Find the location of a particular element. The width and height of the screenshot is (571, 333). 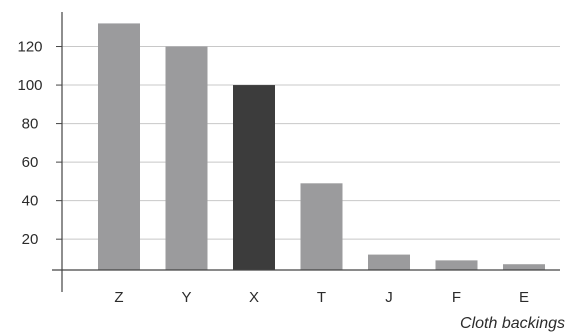

x-axis-title: Cloth backings is located at coordinates (512, 323).